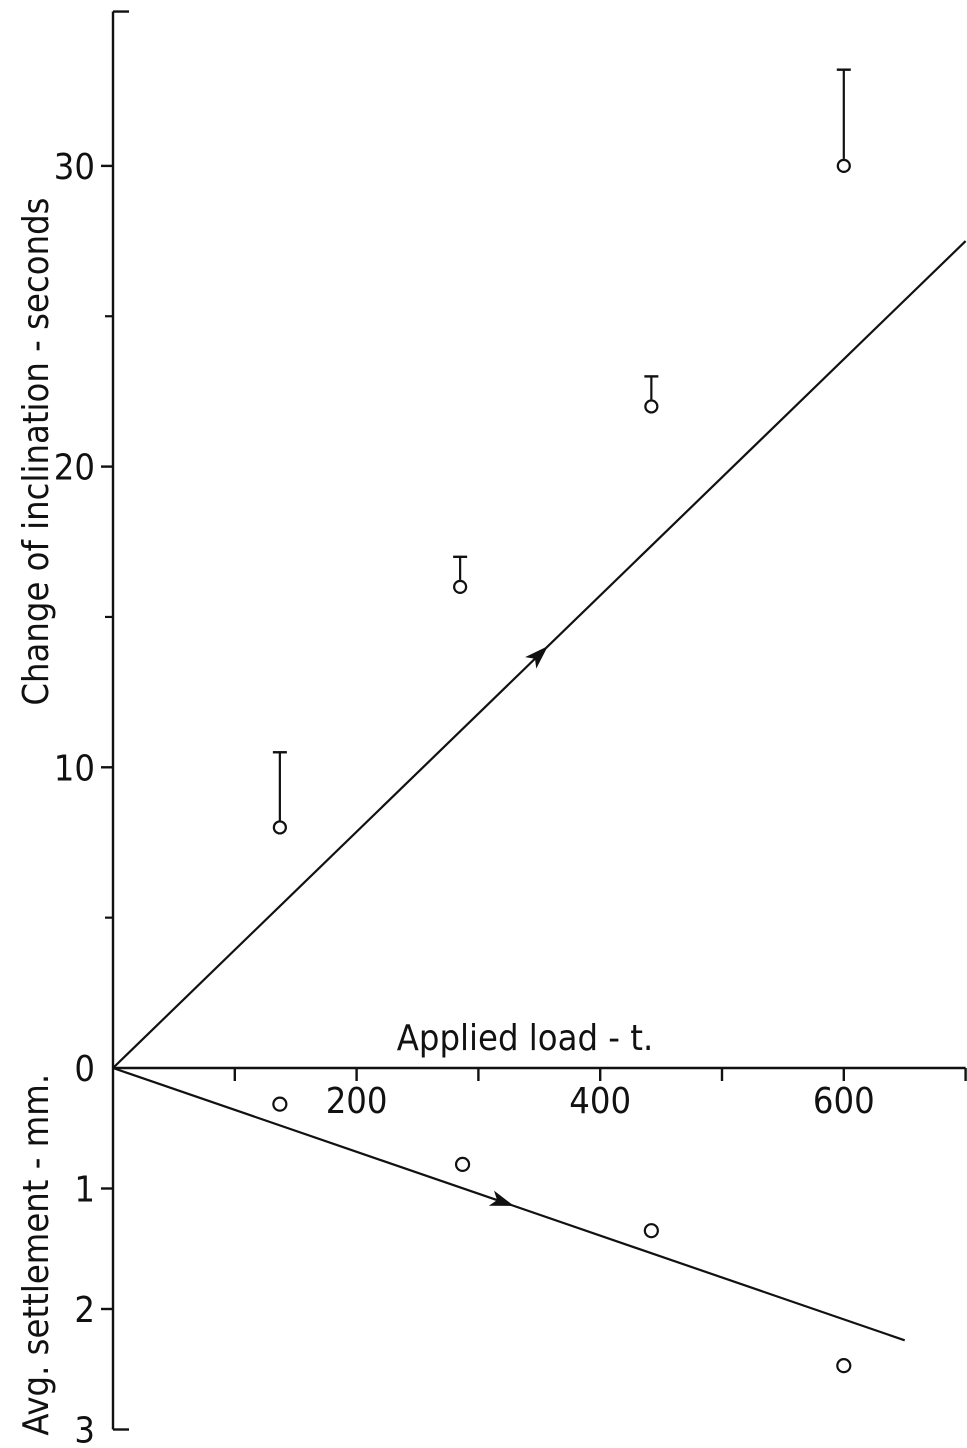 The width and height of the screenshot is (967, 1448). I want to click on y-axis-title-upper: Change of inclination - seconds, so click(36, 451).